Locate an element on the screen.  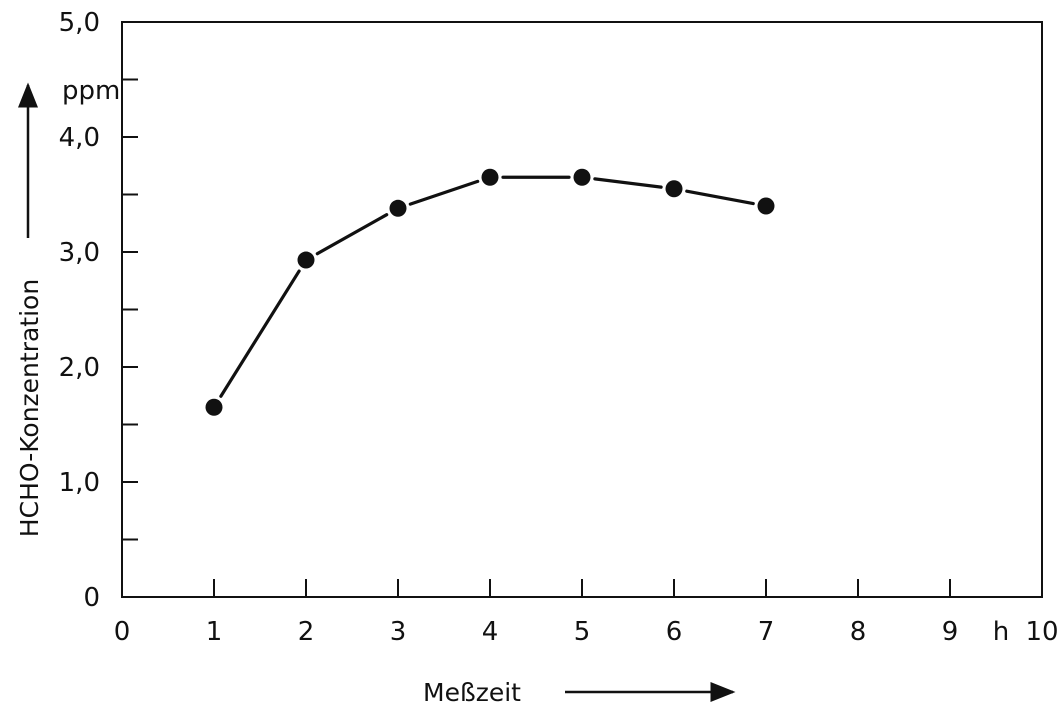
y-tick-label: 3,0 is located at coordinates (79, 253).